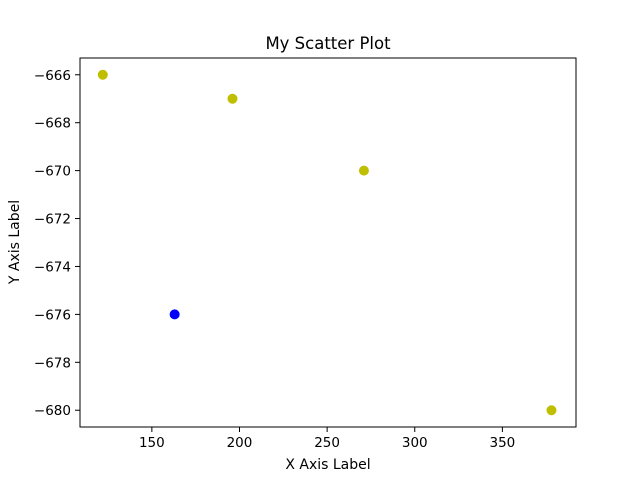 The width and height of the screenshot is (640, 480). Describe the element at coordinates (327, 465) in the screenshot. I see `x-axis-label: X Axis Label` at that location.